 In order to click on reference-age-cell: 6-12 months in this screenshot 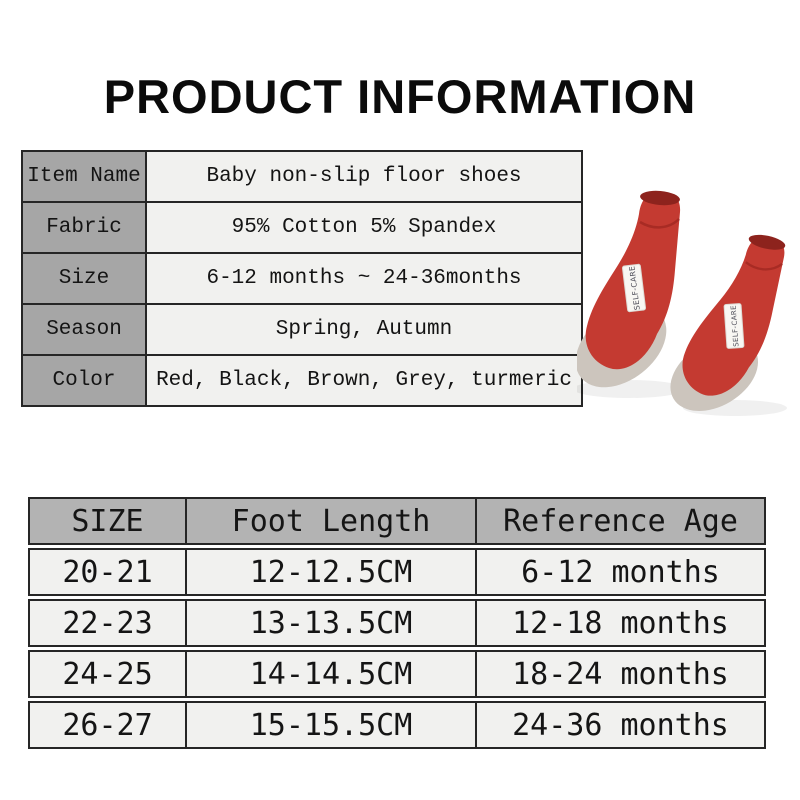, I will do `click(619, 572)`.